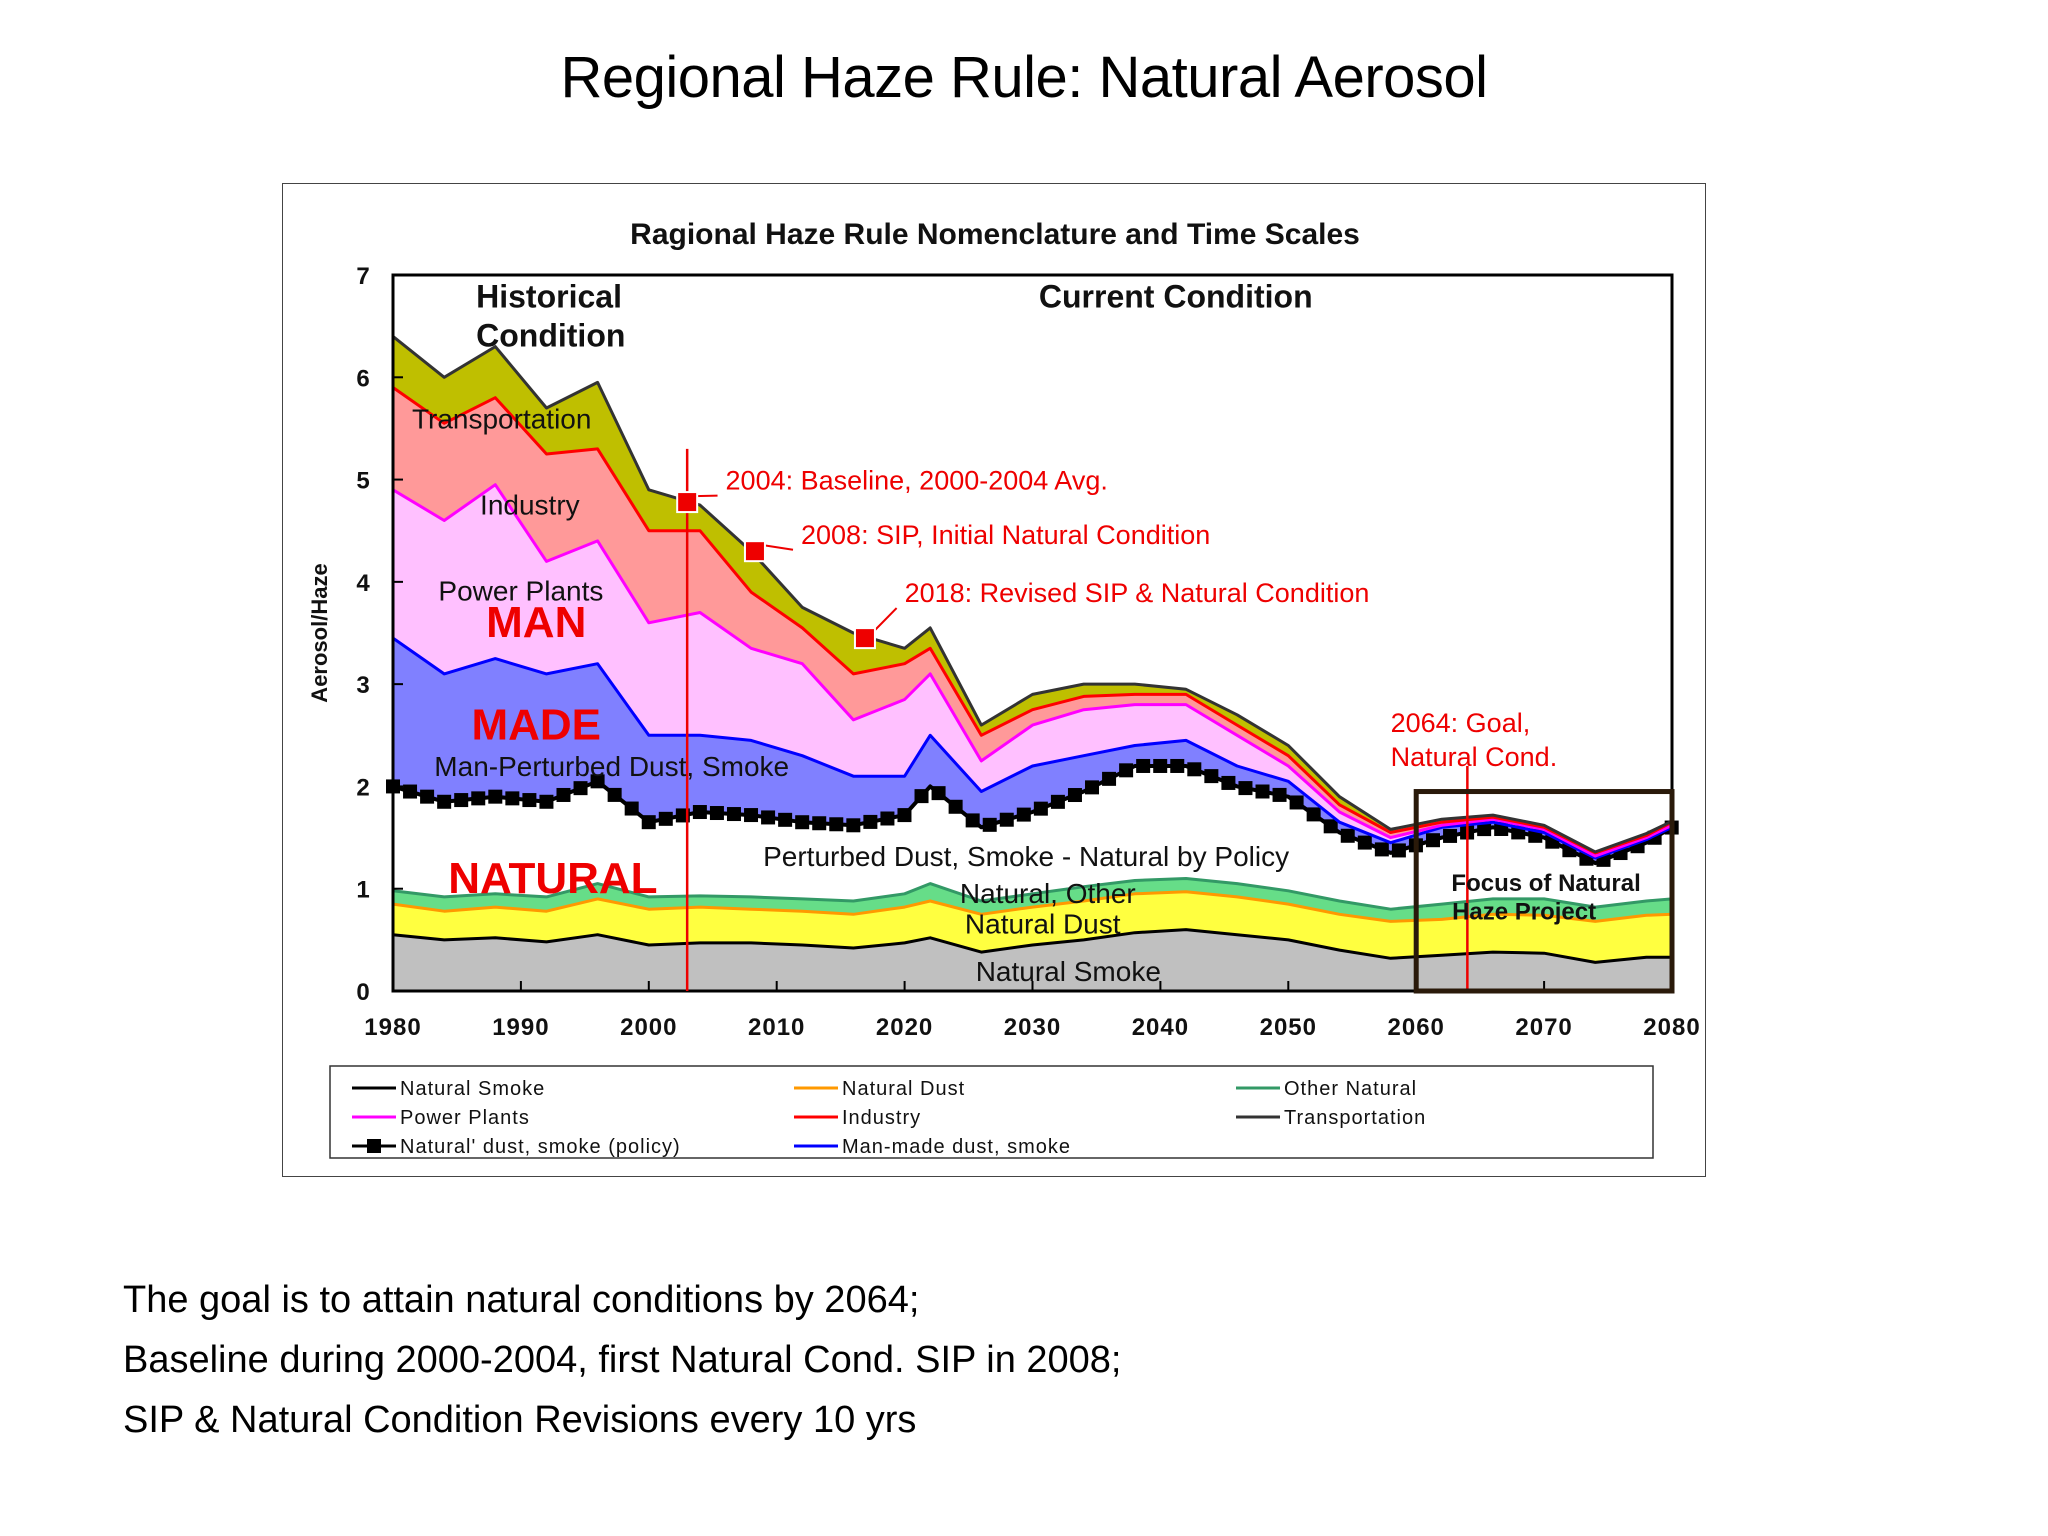 The height and width of the screenshot is (1536, 2048). What do you see at coordinates (1032, 748) in the screenshot?
I see `line-man-made-dust-smoke` at bounding box center [1032, 748].